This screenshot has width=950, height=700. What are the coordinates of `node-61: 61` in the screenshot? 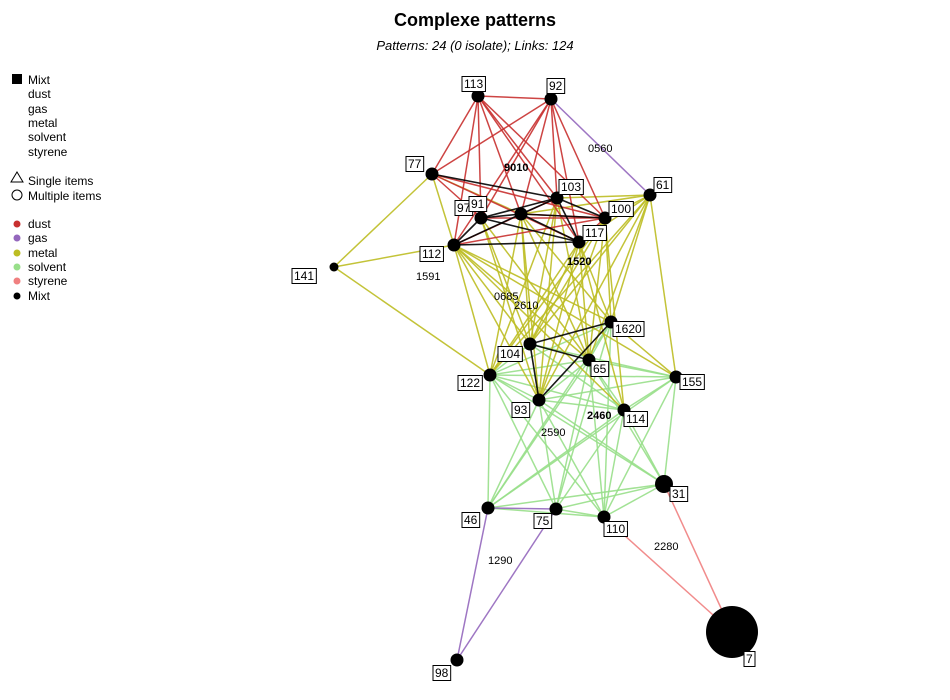 It's located at (658, 189).